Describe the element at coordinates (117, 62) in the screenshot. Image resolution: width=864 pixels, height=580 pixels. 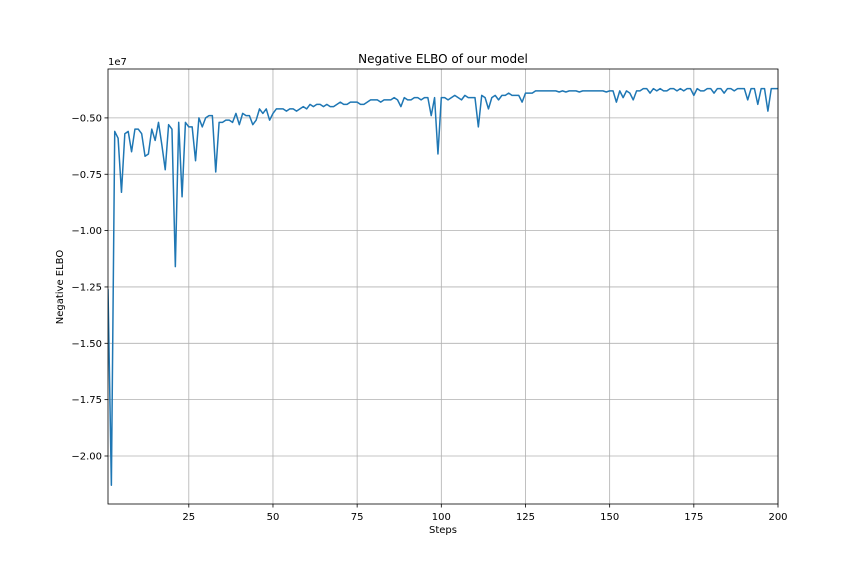
I see `y-offset-label: 1e7` at that location.